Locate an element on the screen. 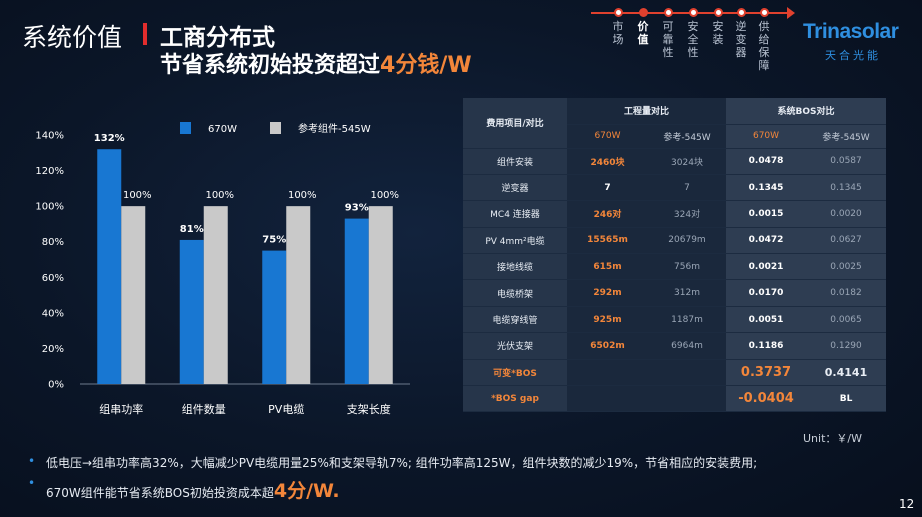 This screenshot has height=517, width=922. row-label: MC4 连接器 is located at coordinates (515, 214).